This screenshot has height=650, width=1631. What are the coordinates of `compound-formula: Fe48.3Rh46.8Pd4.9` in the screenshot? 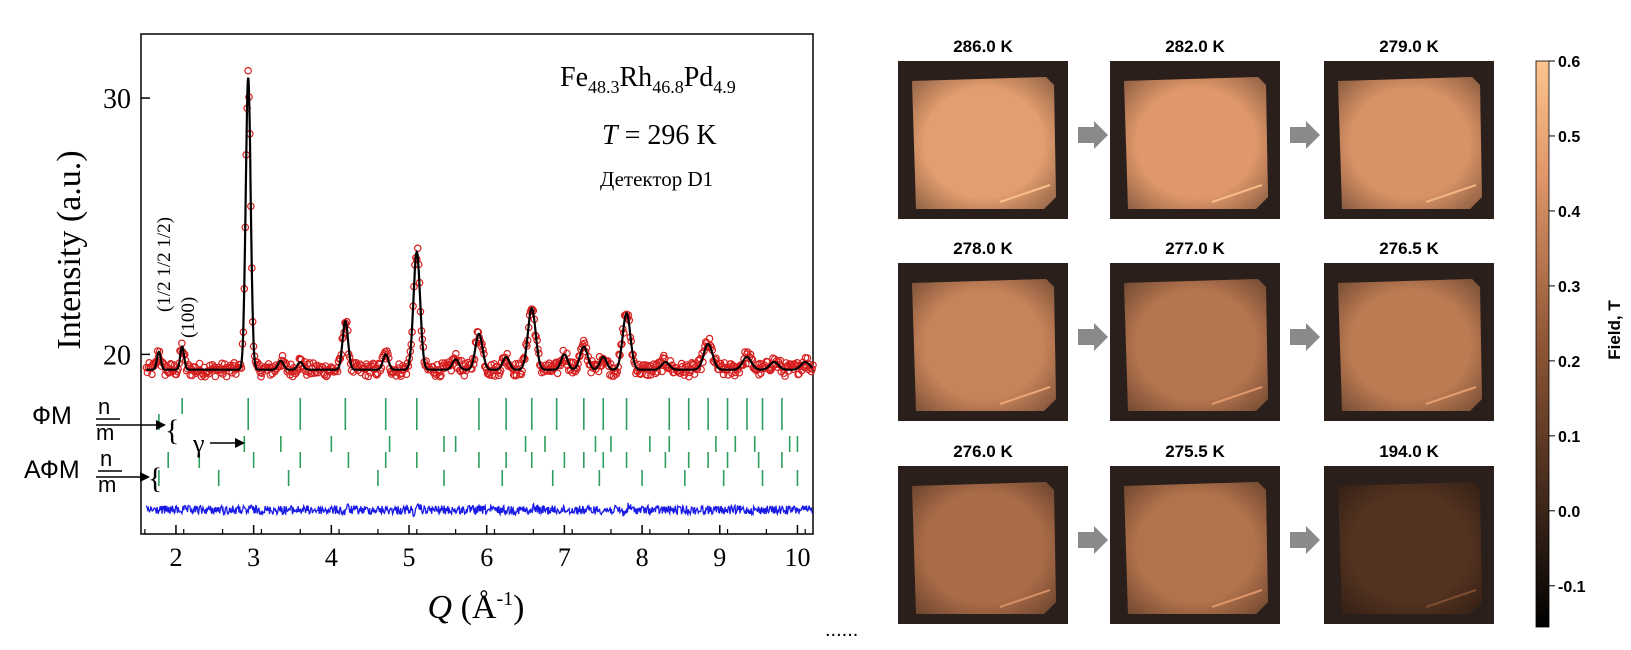 It's located at (648, 79).